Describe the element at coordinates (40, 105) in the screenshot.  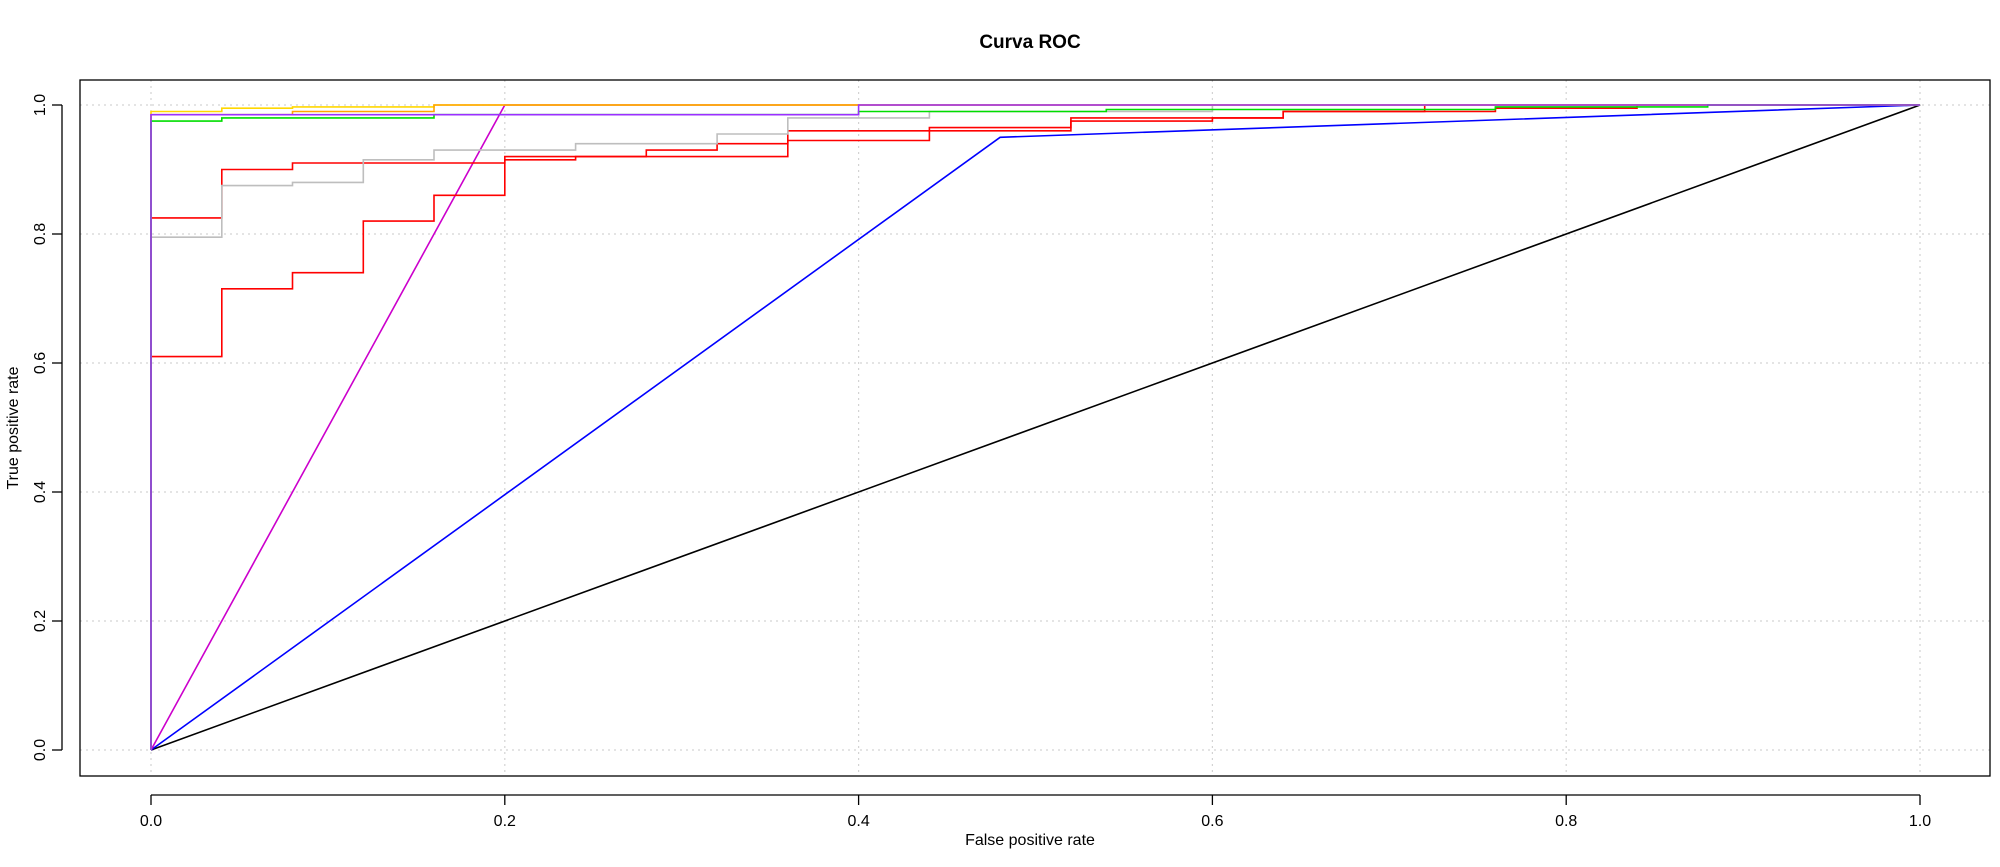
I see `y-tick-label-5: 1.0` at that location.